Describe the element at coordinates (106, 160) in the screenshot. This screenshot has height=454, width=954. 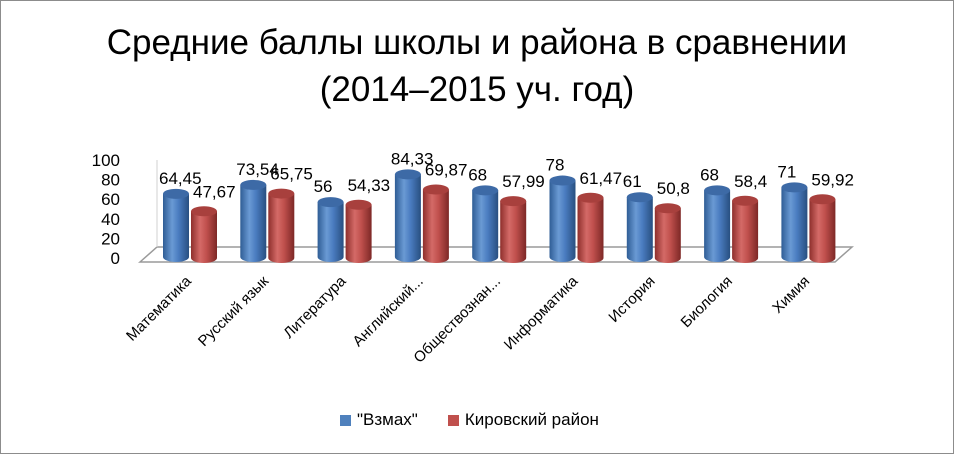
I see `svg-text: 100` at that location.